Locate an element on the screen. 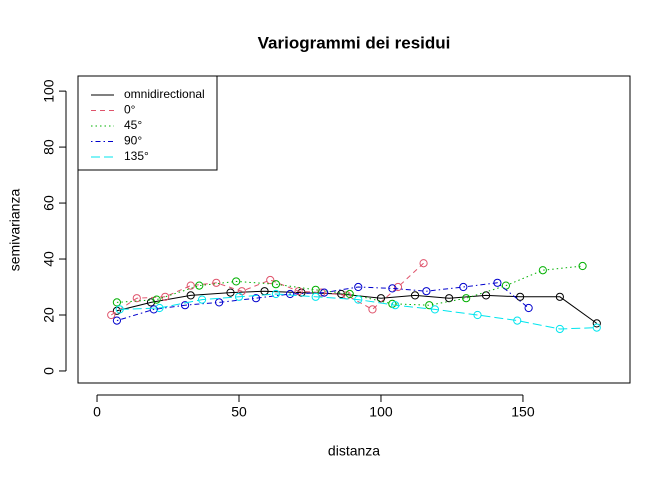 Image resolution: width=672 pixels, height=480 pixels. y-tick-label: 100 is located at coordinates (49, 91).